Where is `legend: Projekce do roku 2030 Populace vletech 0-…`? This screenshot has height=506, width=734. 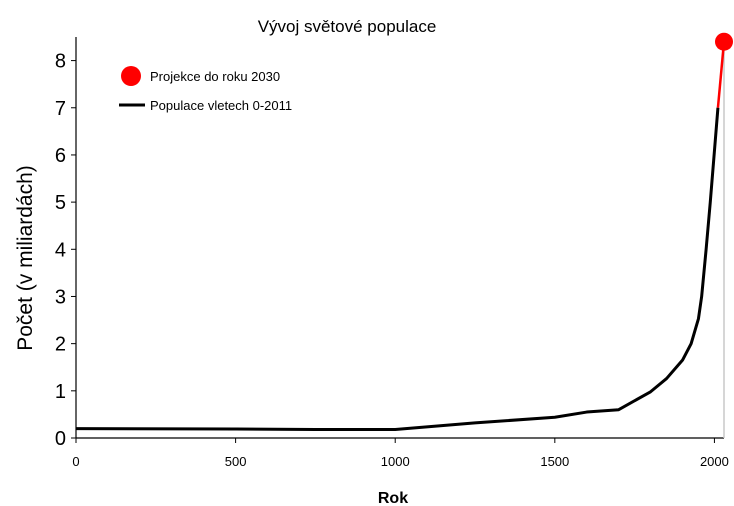 legend: Projekce do roku 2030 Populace vletech 0-… is located at coordinates (205, 89).